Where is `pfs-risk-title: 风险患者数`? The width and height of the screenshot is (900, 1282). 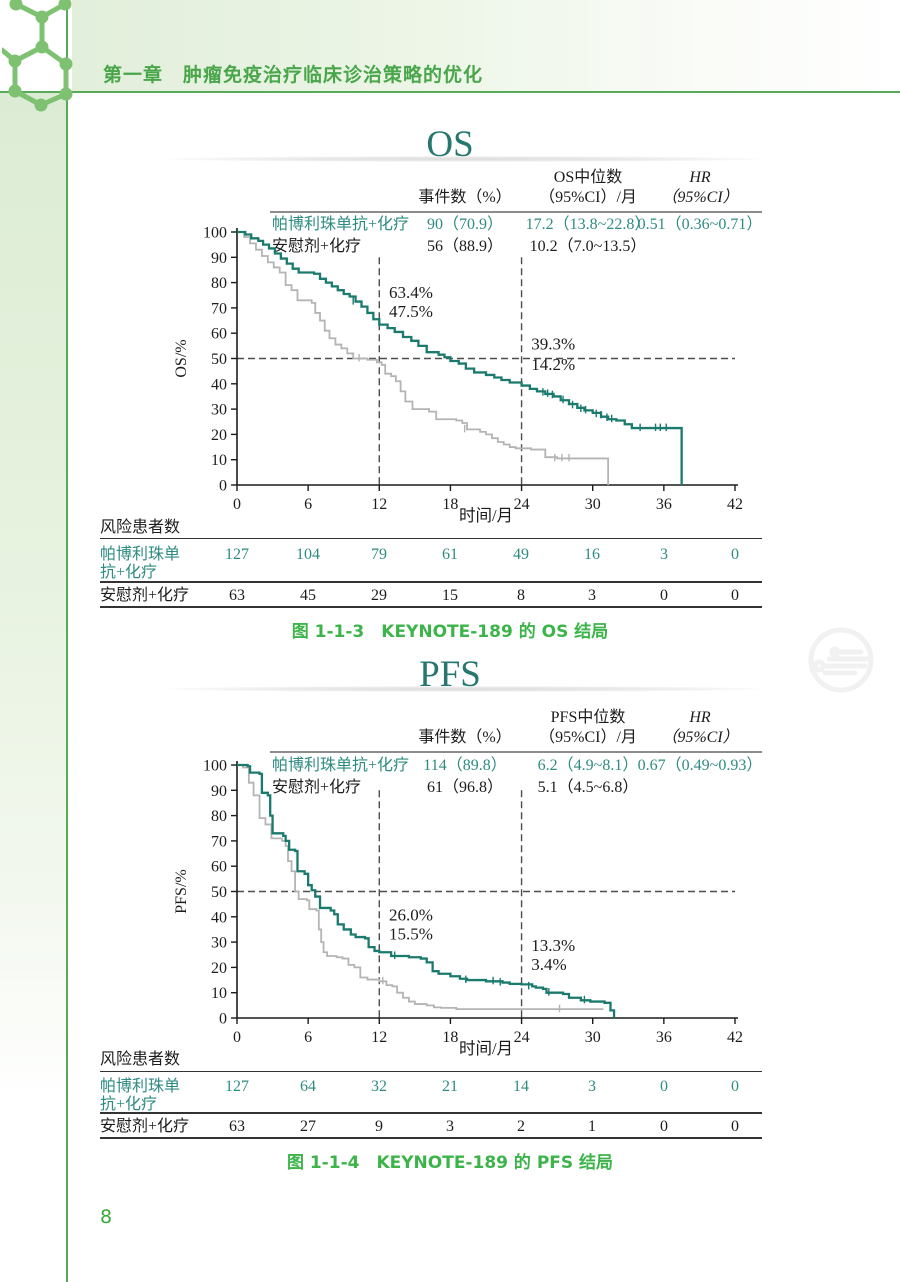
pfs-risk-title: 风险患者数 is located at coordinates (140, 1059).